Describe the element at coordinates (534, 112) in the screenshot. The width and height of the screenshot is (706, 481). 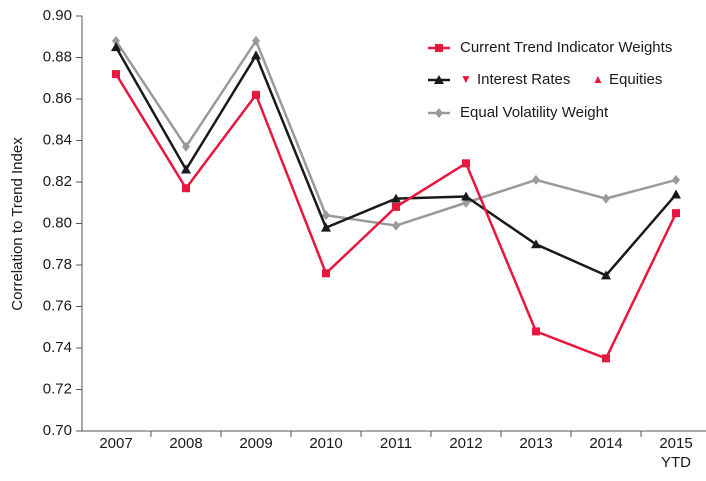
I see `legend-label: Equal Volatility Weight` at that location.